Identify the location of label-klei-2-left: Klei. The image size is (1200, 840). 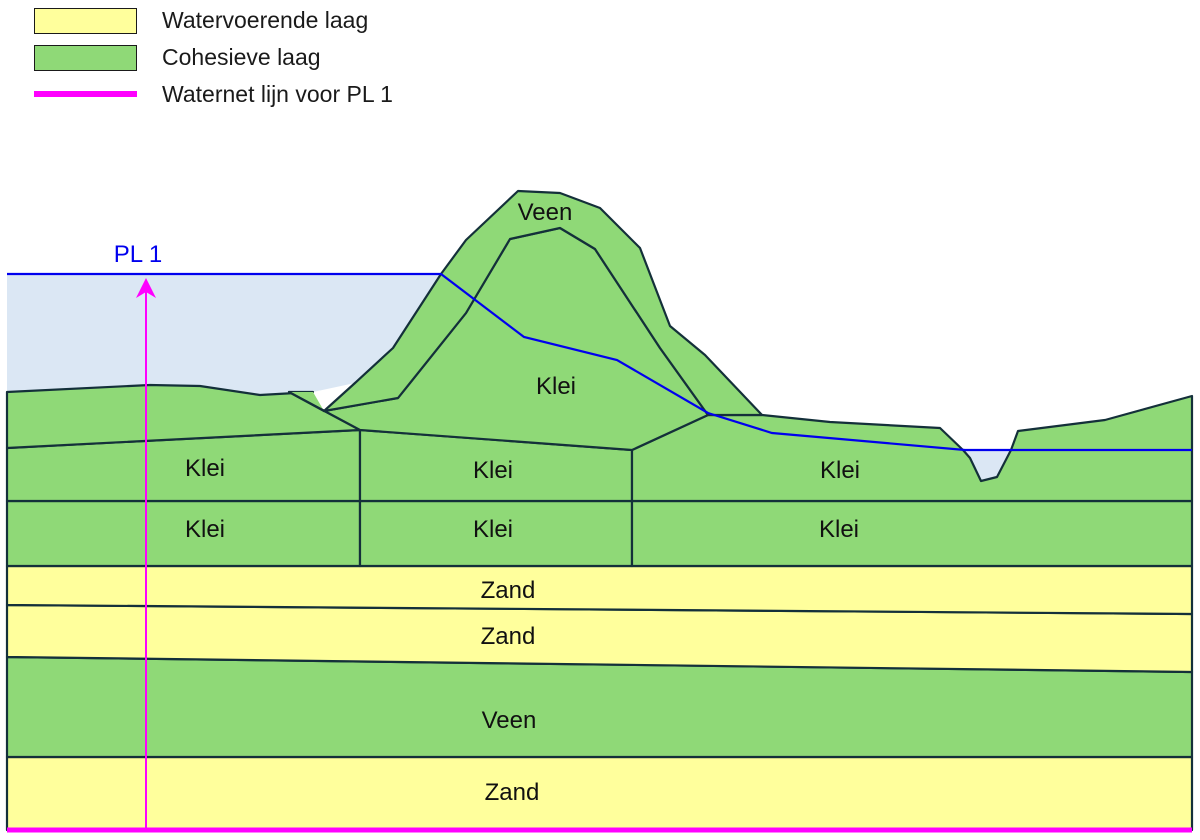
(205, 529).